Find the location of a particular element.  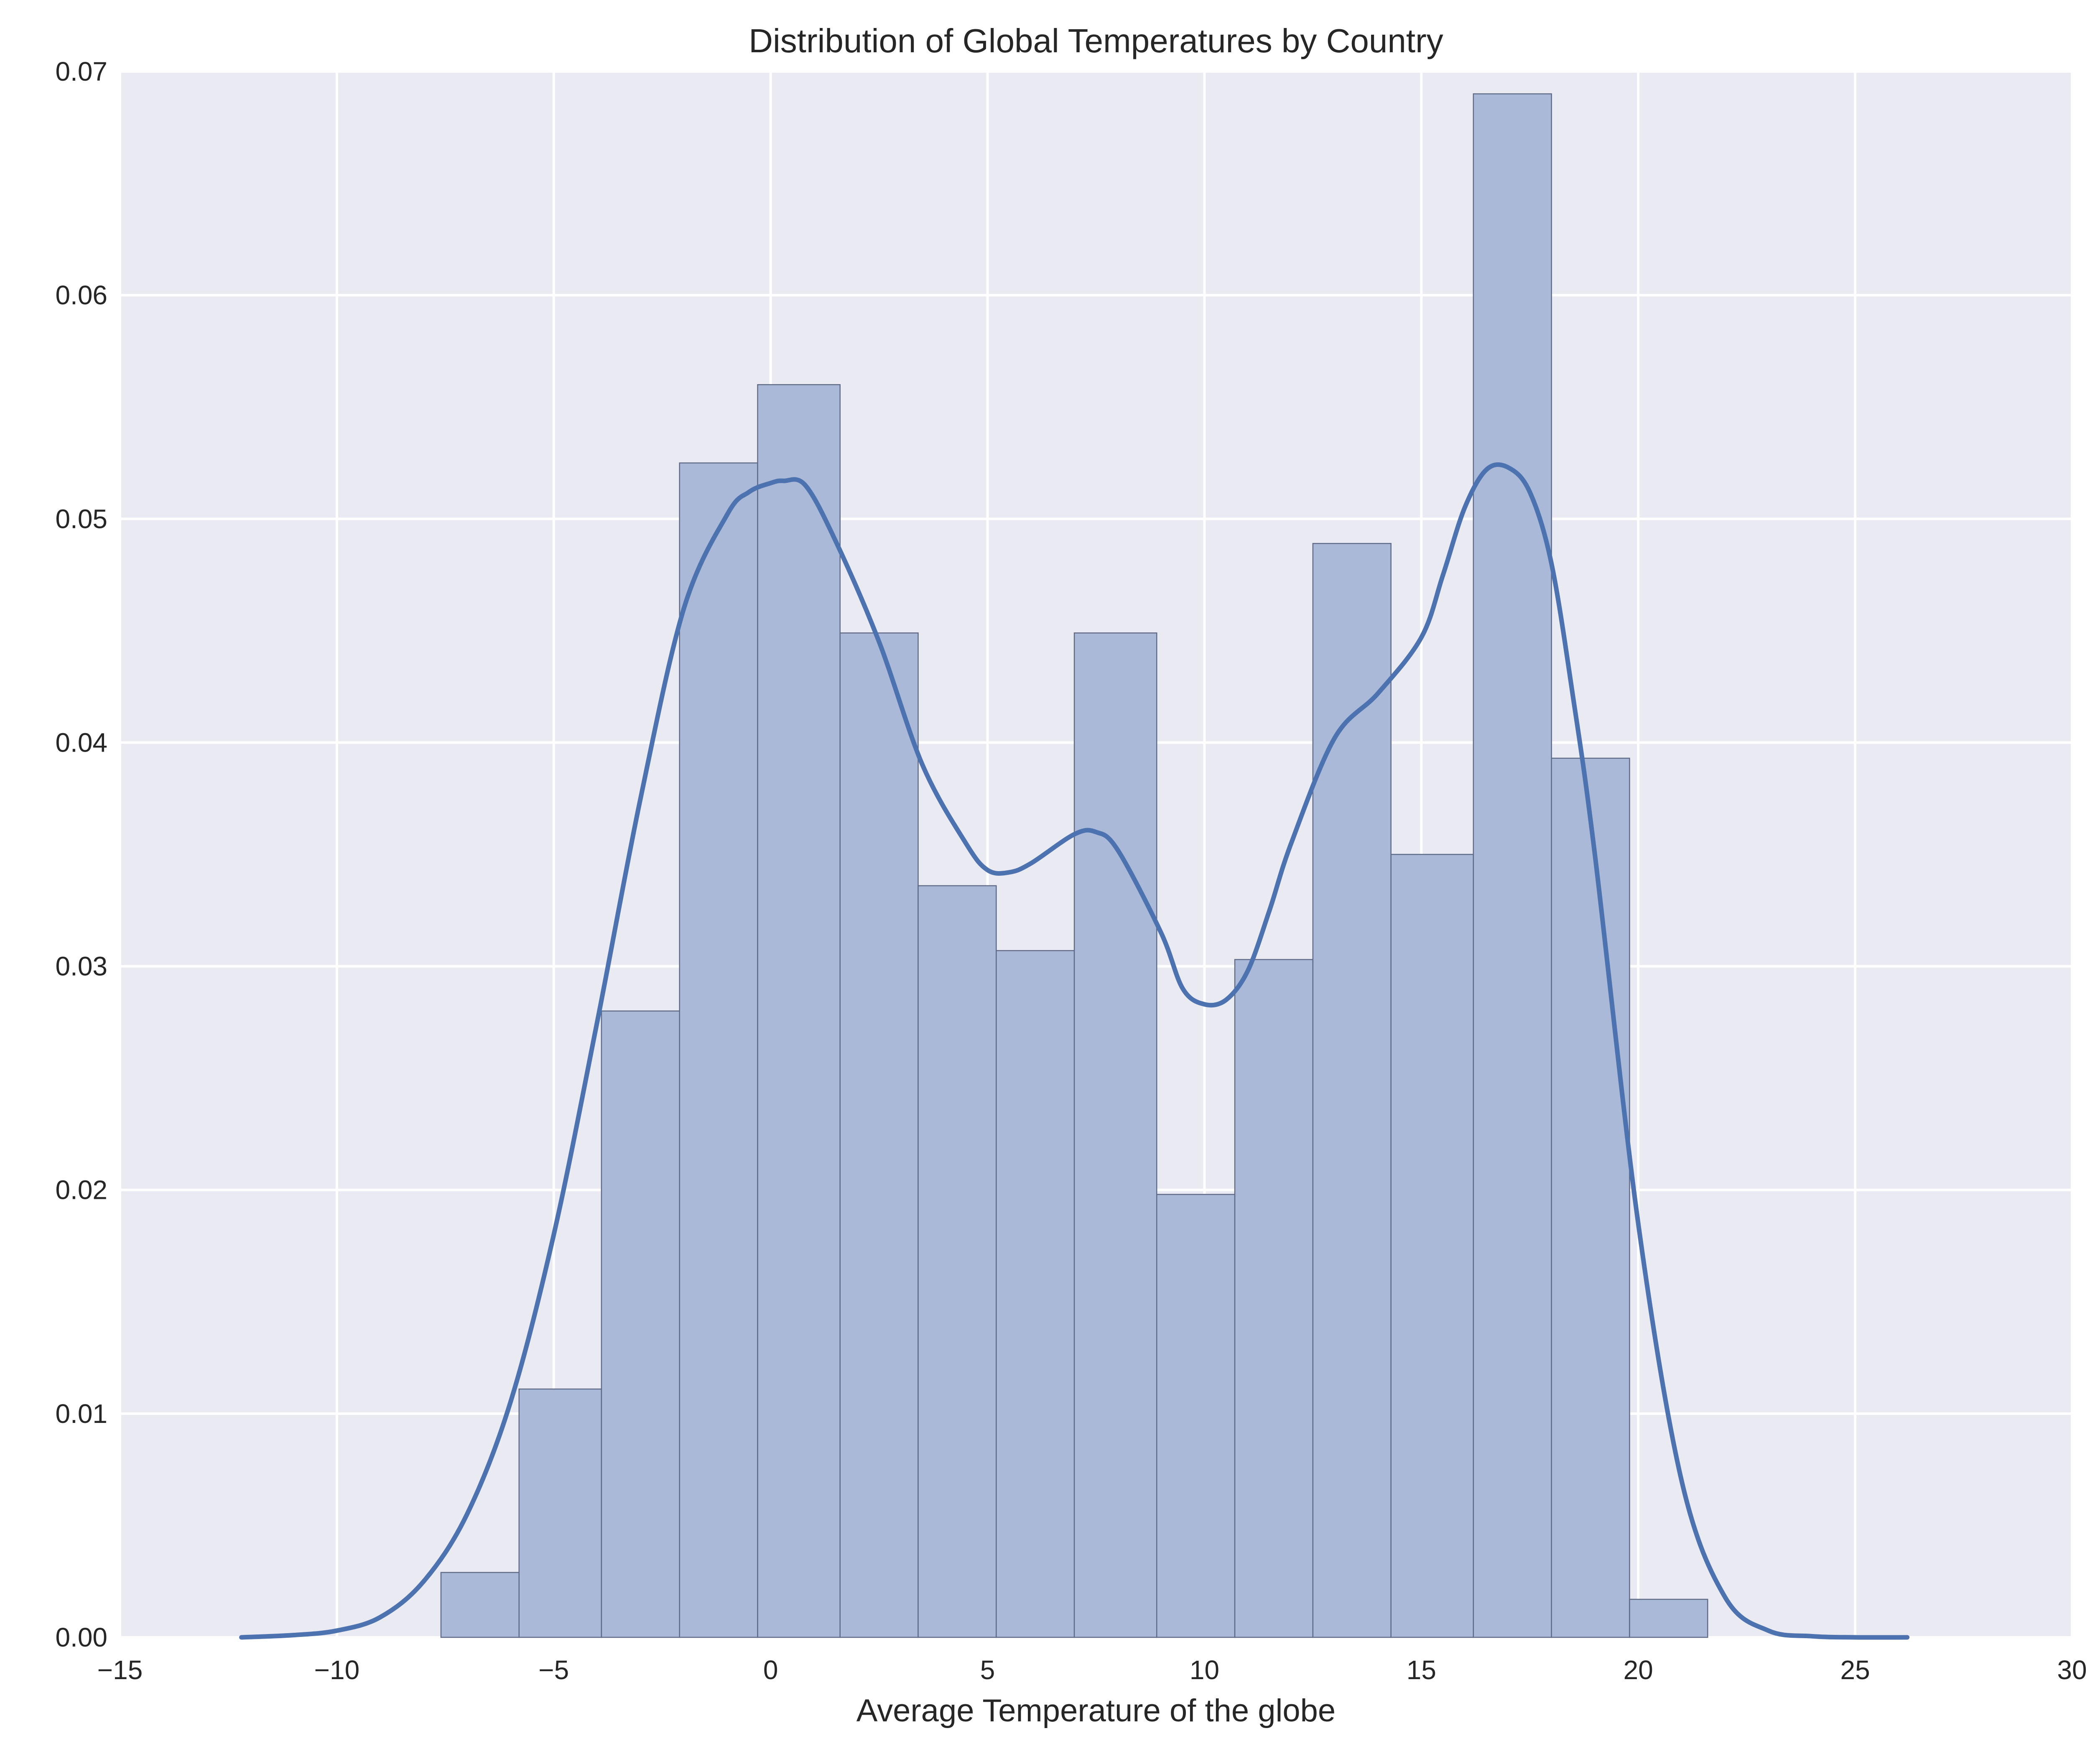

x-tick-label: 20 is located at coordinates (1638, 1670).